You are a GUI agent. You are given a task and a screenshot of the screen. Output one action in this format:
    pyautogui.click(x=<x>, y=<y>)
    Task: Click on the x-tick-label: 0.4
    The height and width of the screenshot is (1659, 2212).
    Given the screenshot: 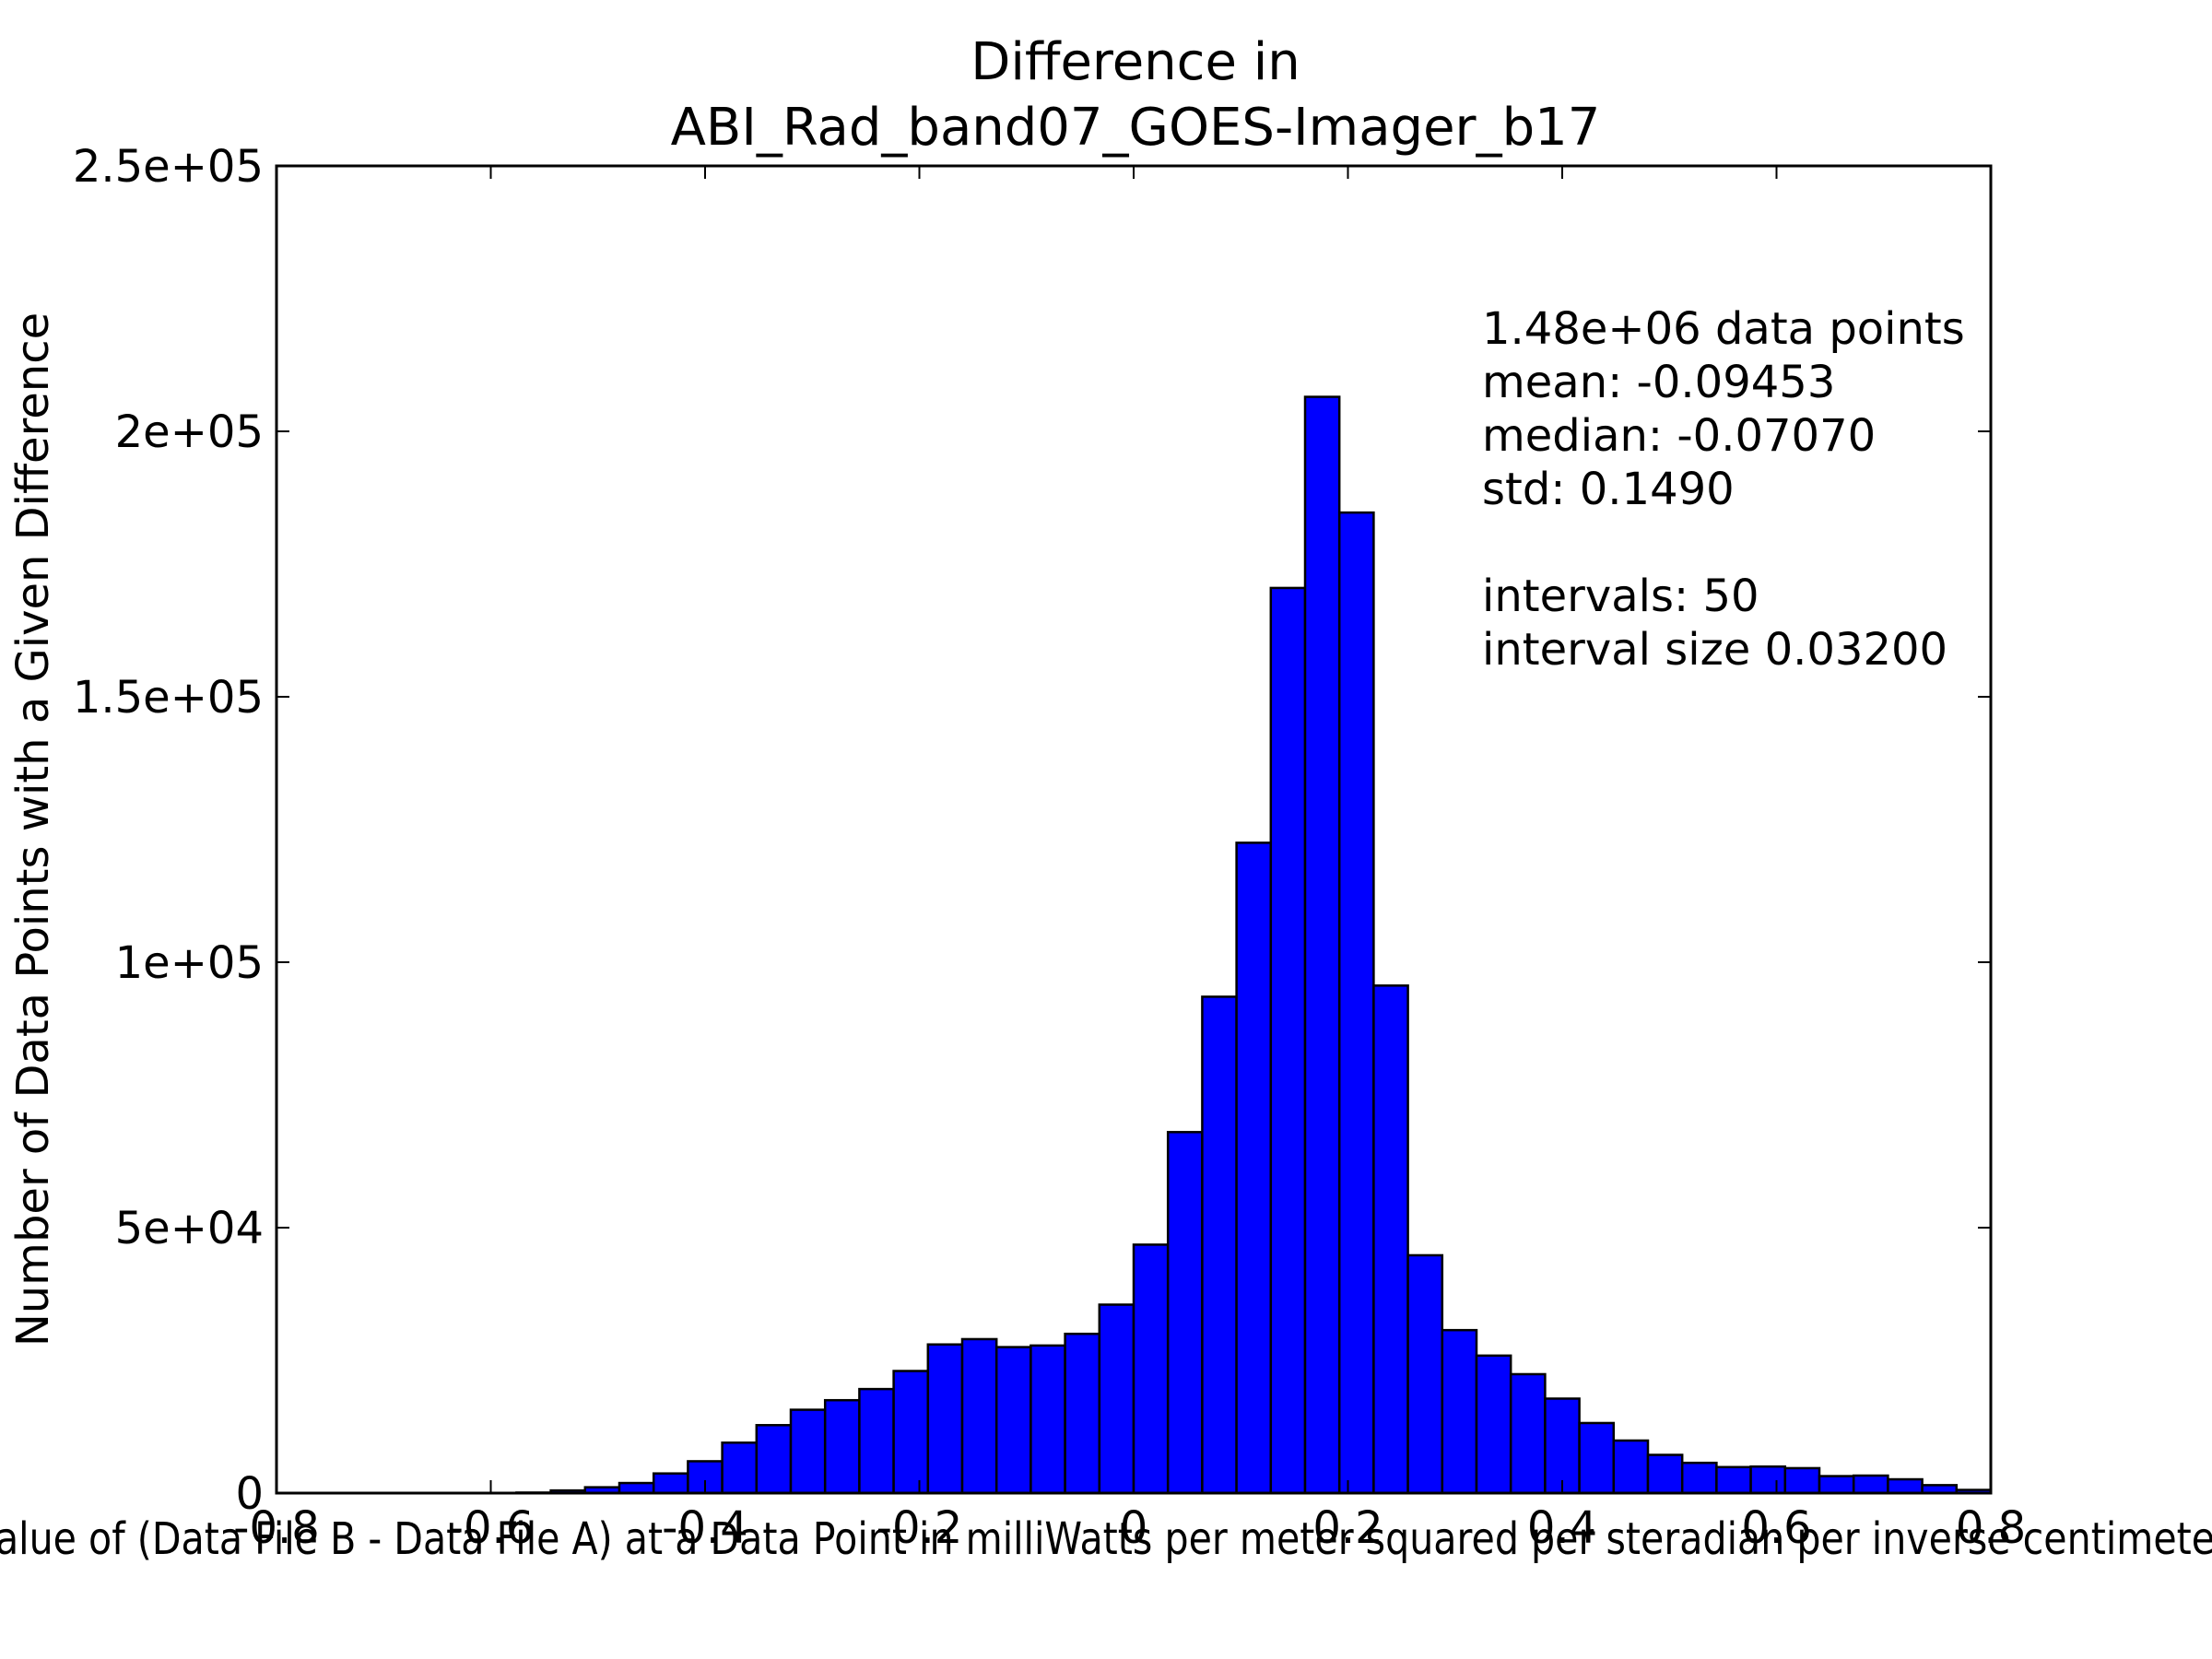 What is the action you would take?
    pyautogui.click(x=1562, y=1528)
    